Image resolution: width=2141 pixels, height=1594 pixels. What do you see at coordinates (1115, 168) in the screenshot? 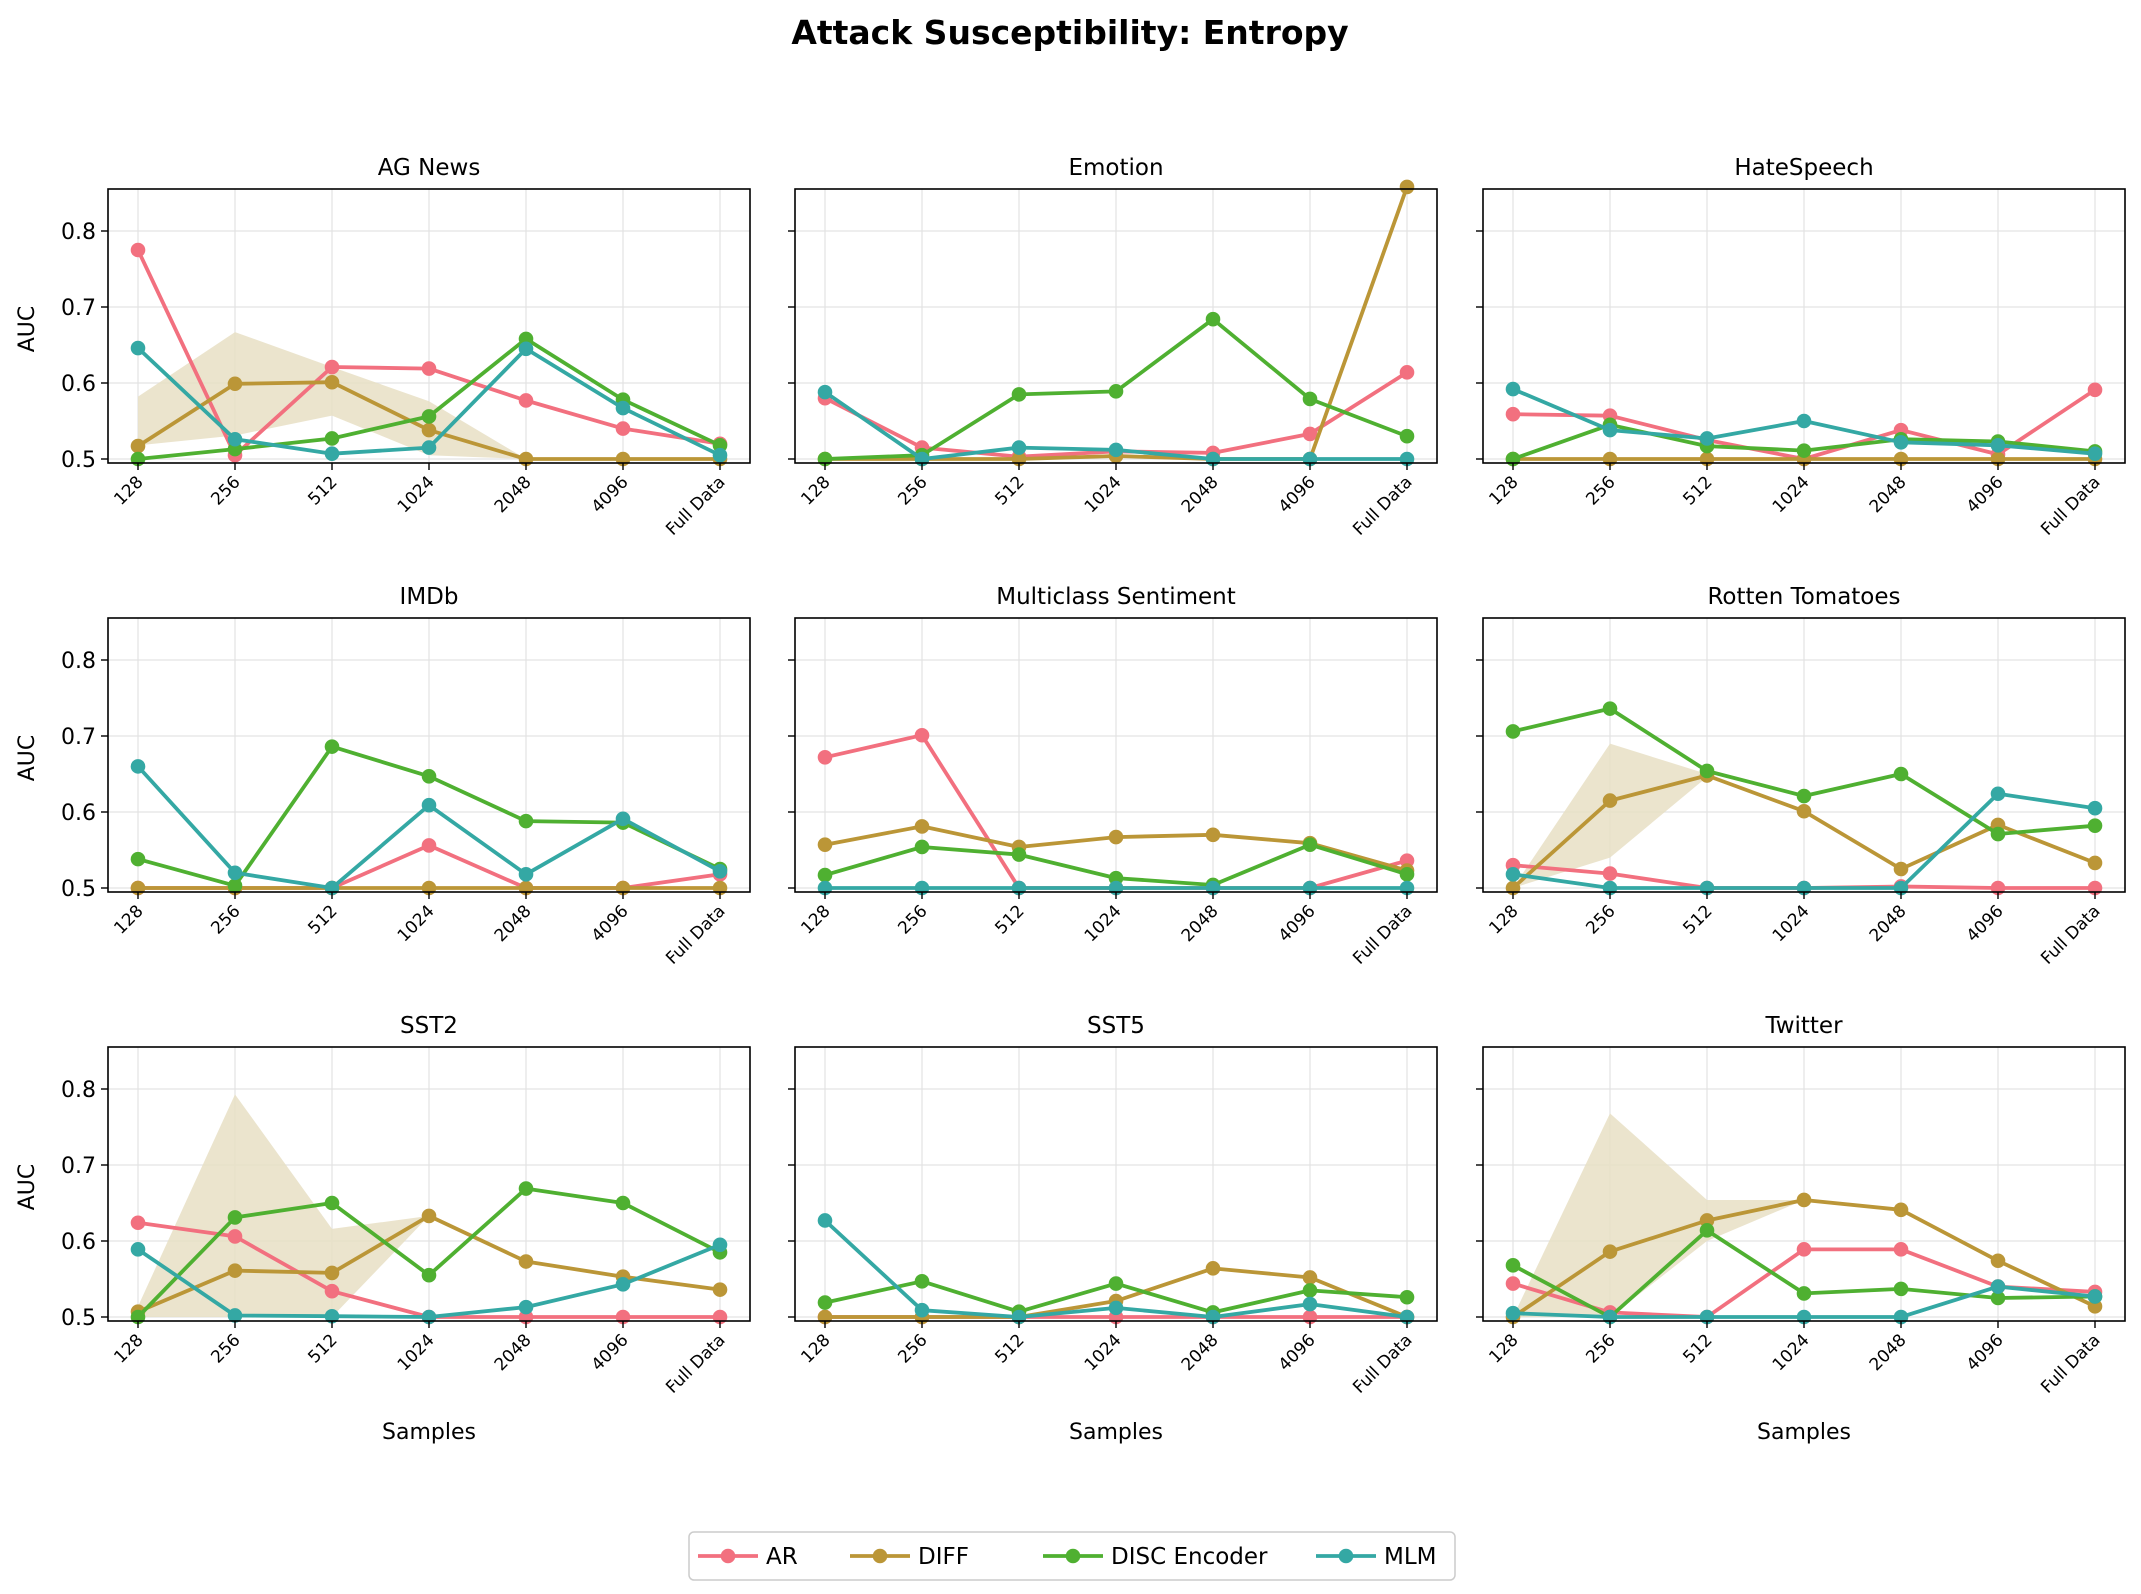
I see `panel-title: Emotion` at bounding box center [1115, 168].